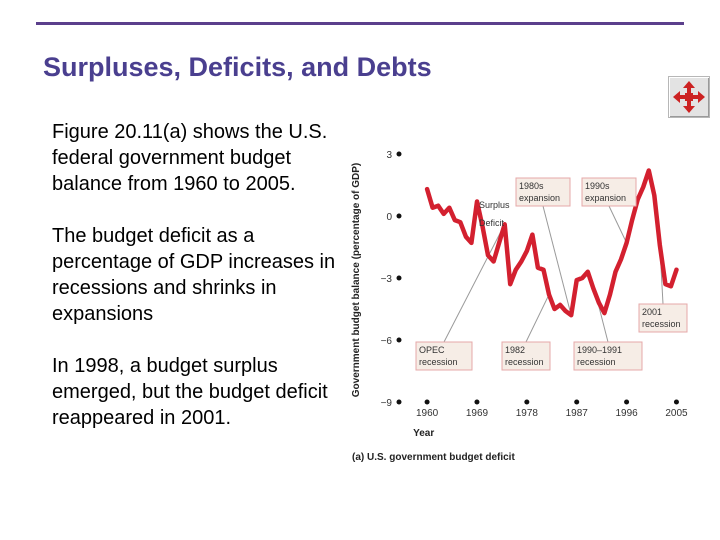 This screenshot has height=540, width=720. I want to click on annotation-text: 1990s, so click(597, 186).